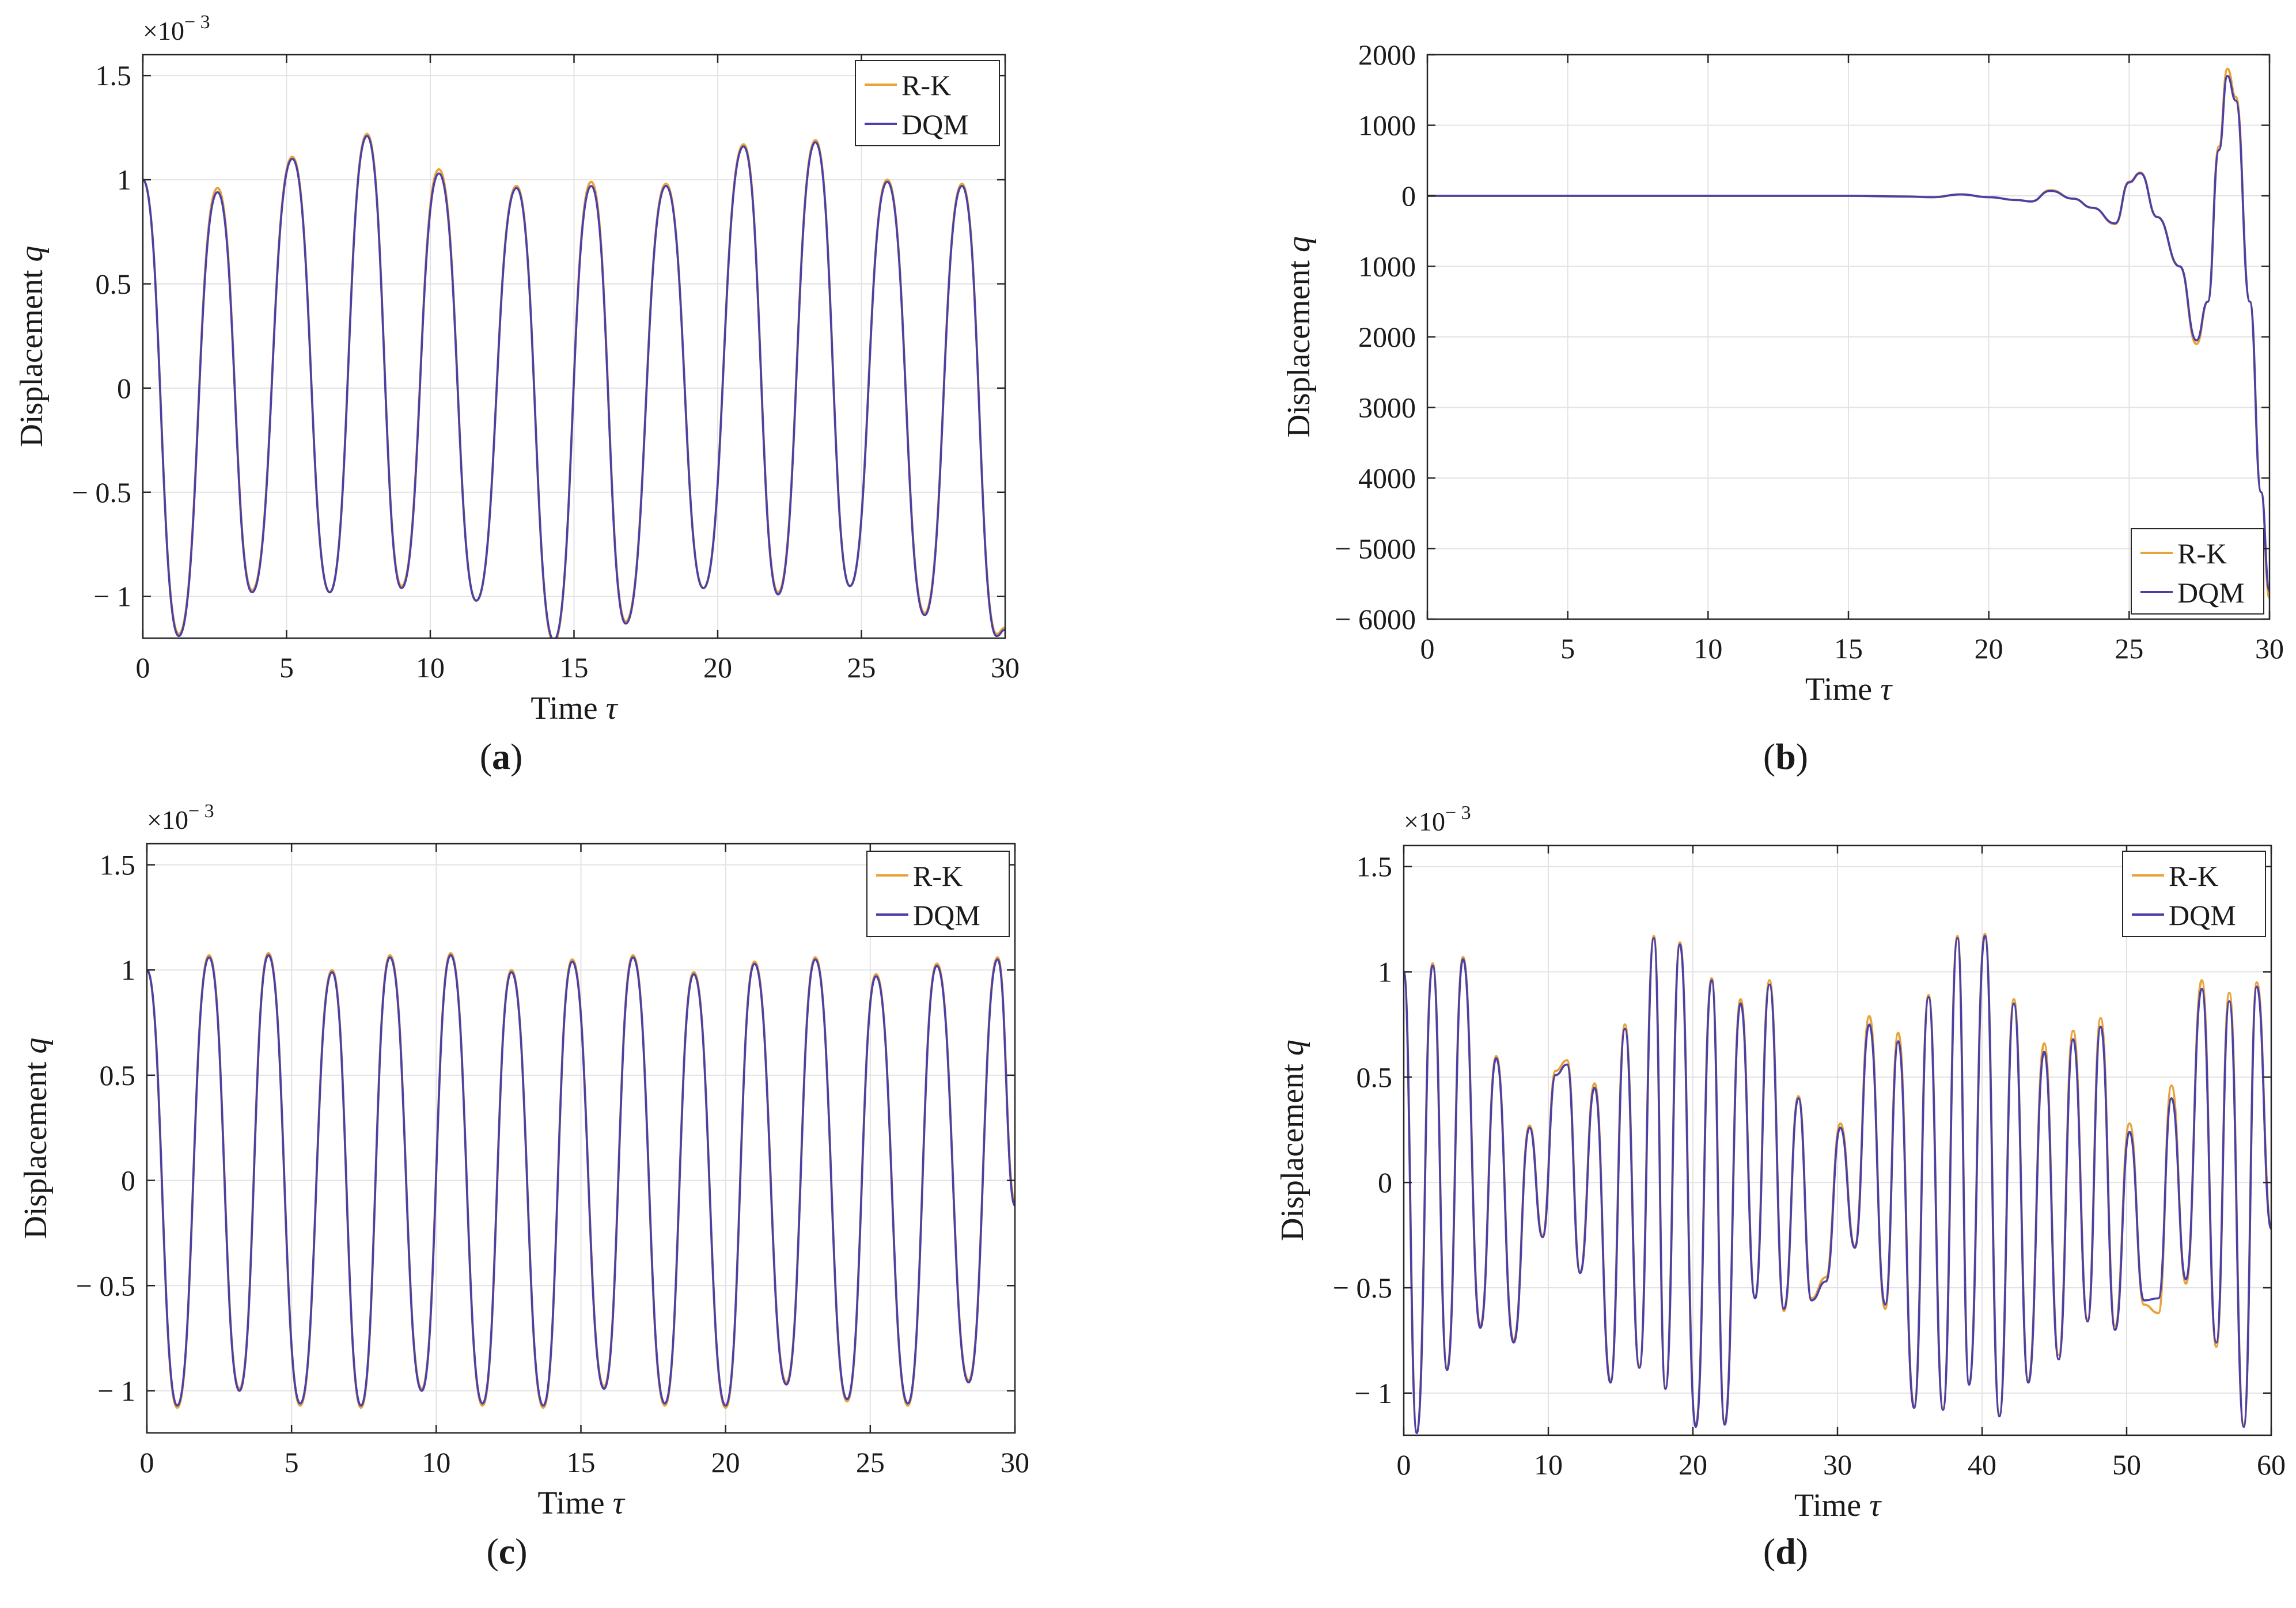 The width and height of the screenshot is (2296, 1608). What do you see at coordinates (2271, 1464) in the screenshot?
I see `x-tick-label: 60` at bounding box center [2271, 1464].